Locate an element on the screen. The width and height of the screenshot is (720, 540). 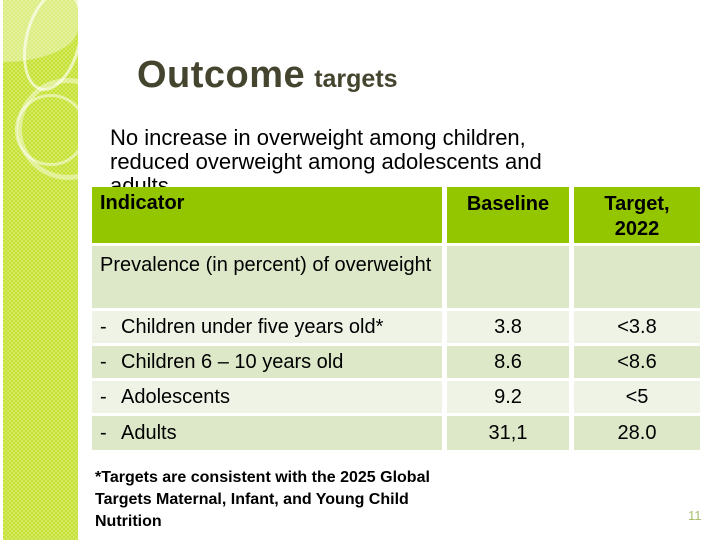
table-cell-target: 28.0 is located at coordinates (637, 433).